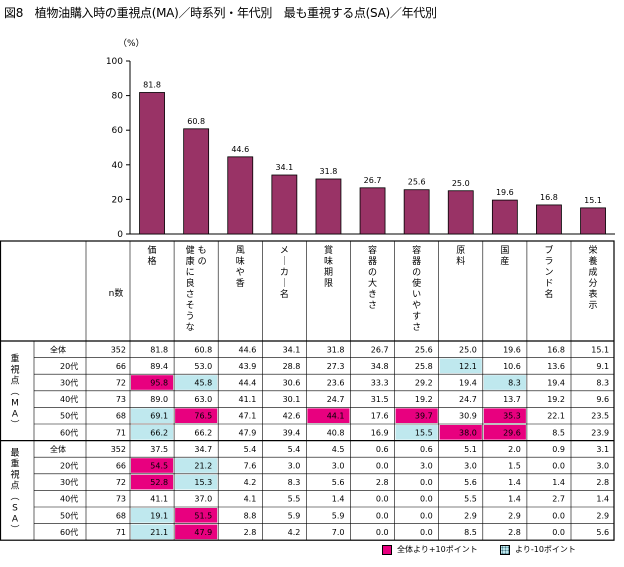  Describe the element at coordinates (468, 349) in the screenshot. I see `table-cell: 25.0` at that location.